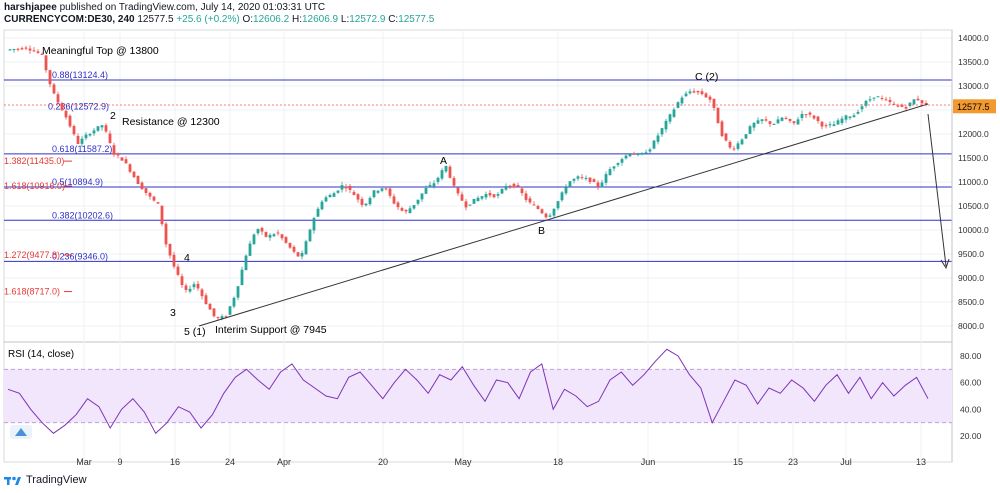  Describe the element at coordinates (171, 122) in the screenshot. I see `annotation-resistance: Resistance @ 12300` at that location.